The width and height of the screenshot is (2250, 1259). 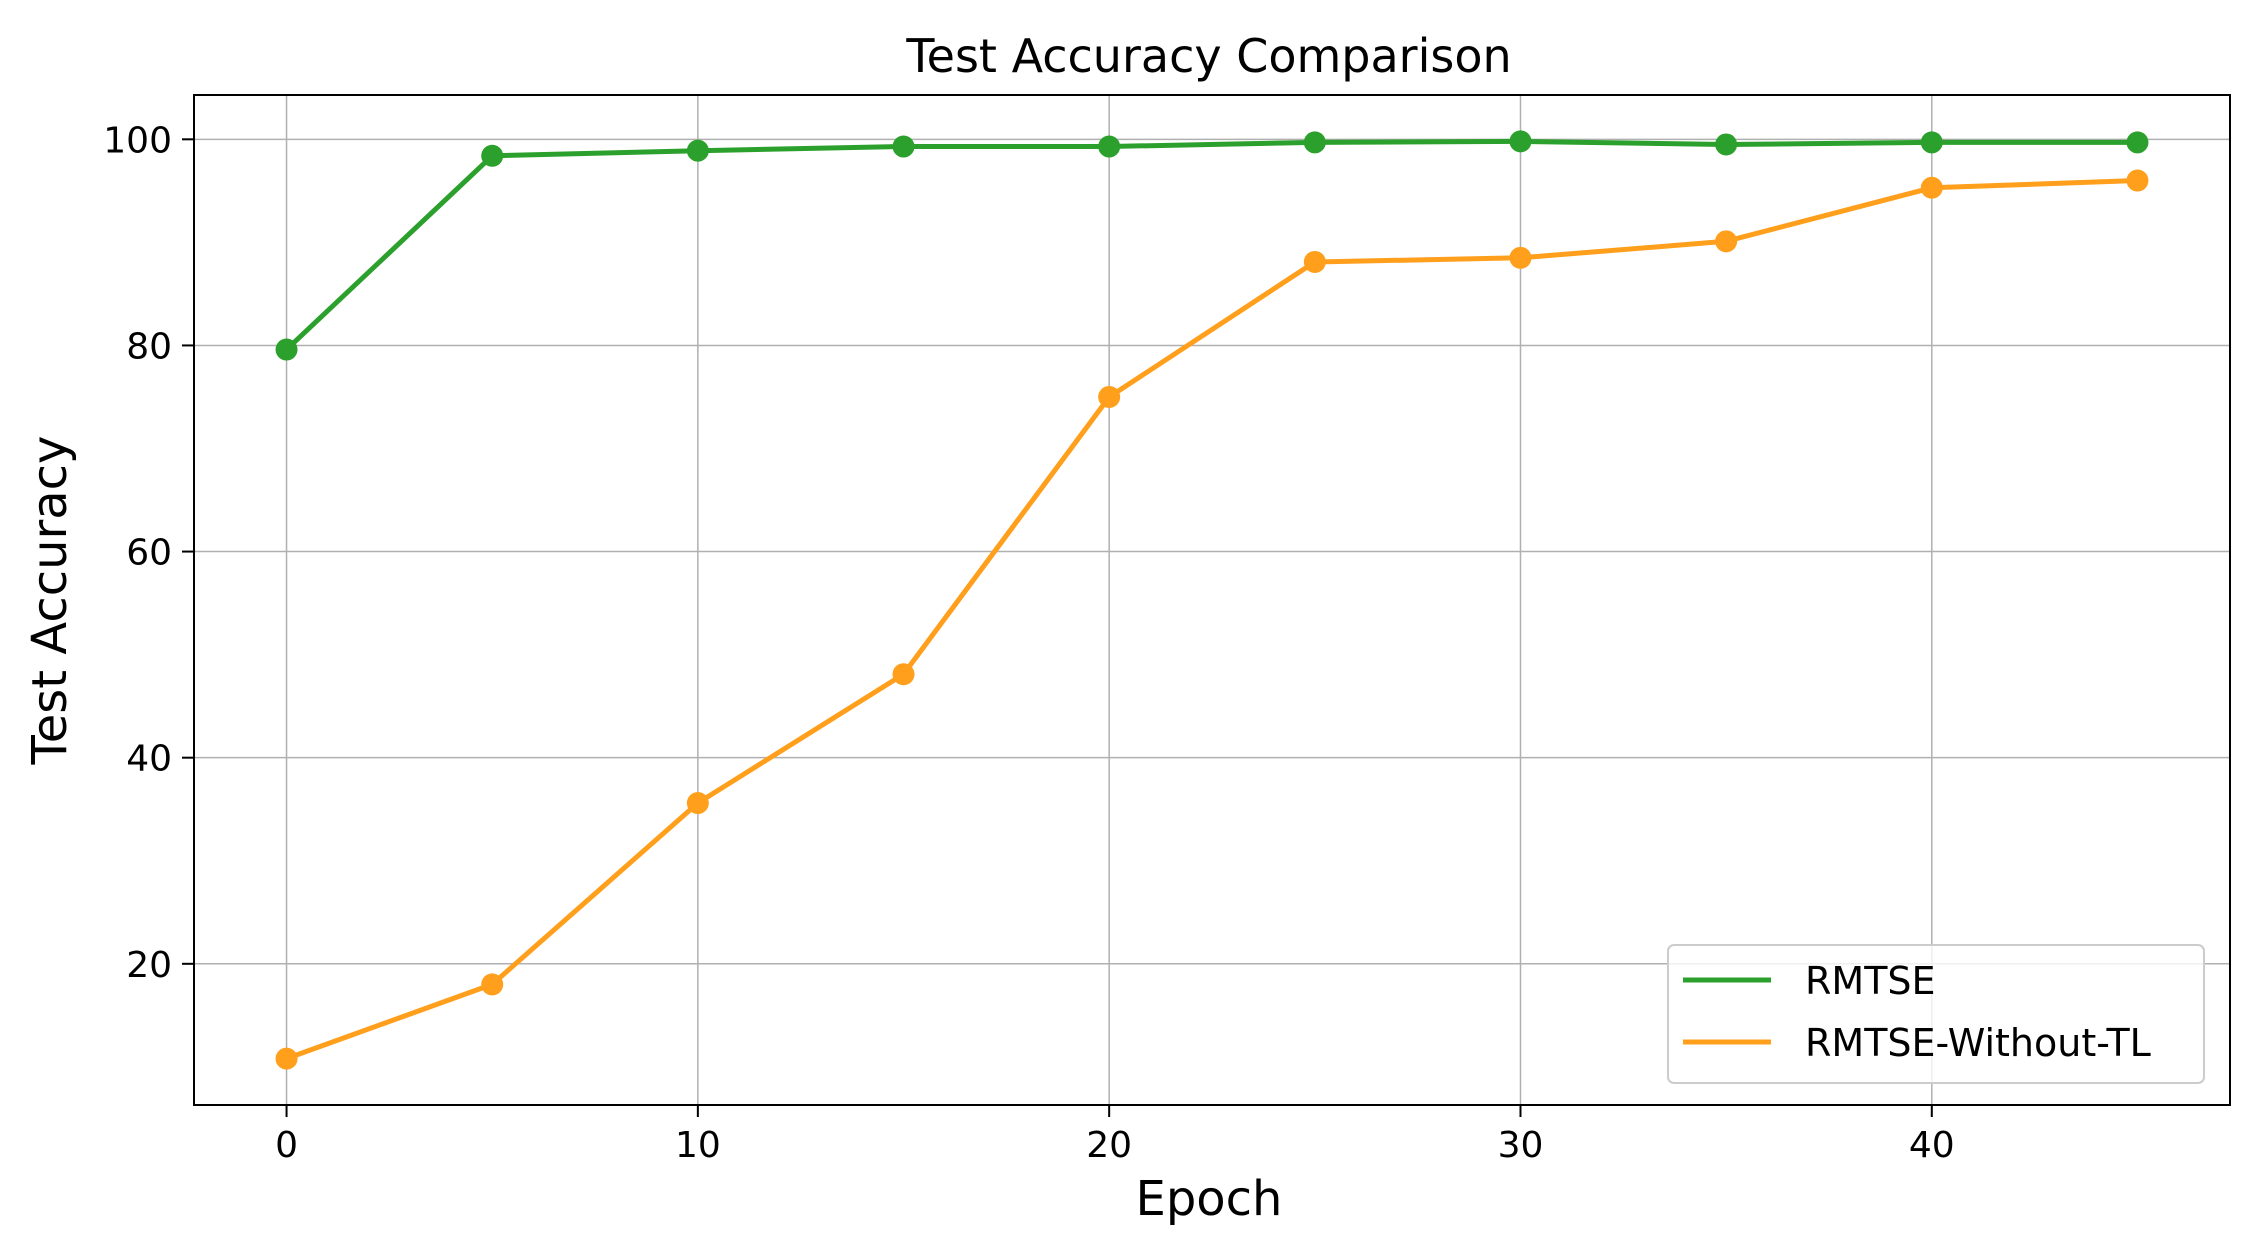 I want to click on legend-label-rmtse-without-tl: RMTSE-Without-TL, so click(x=1978, y=1043).